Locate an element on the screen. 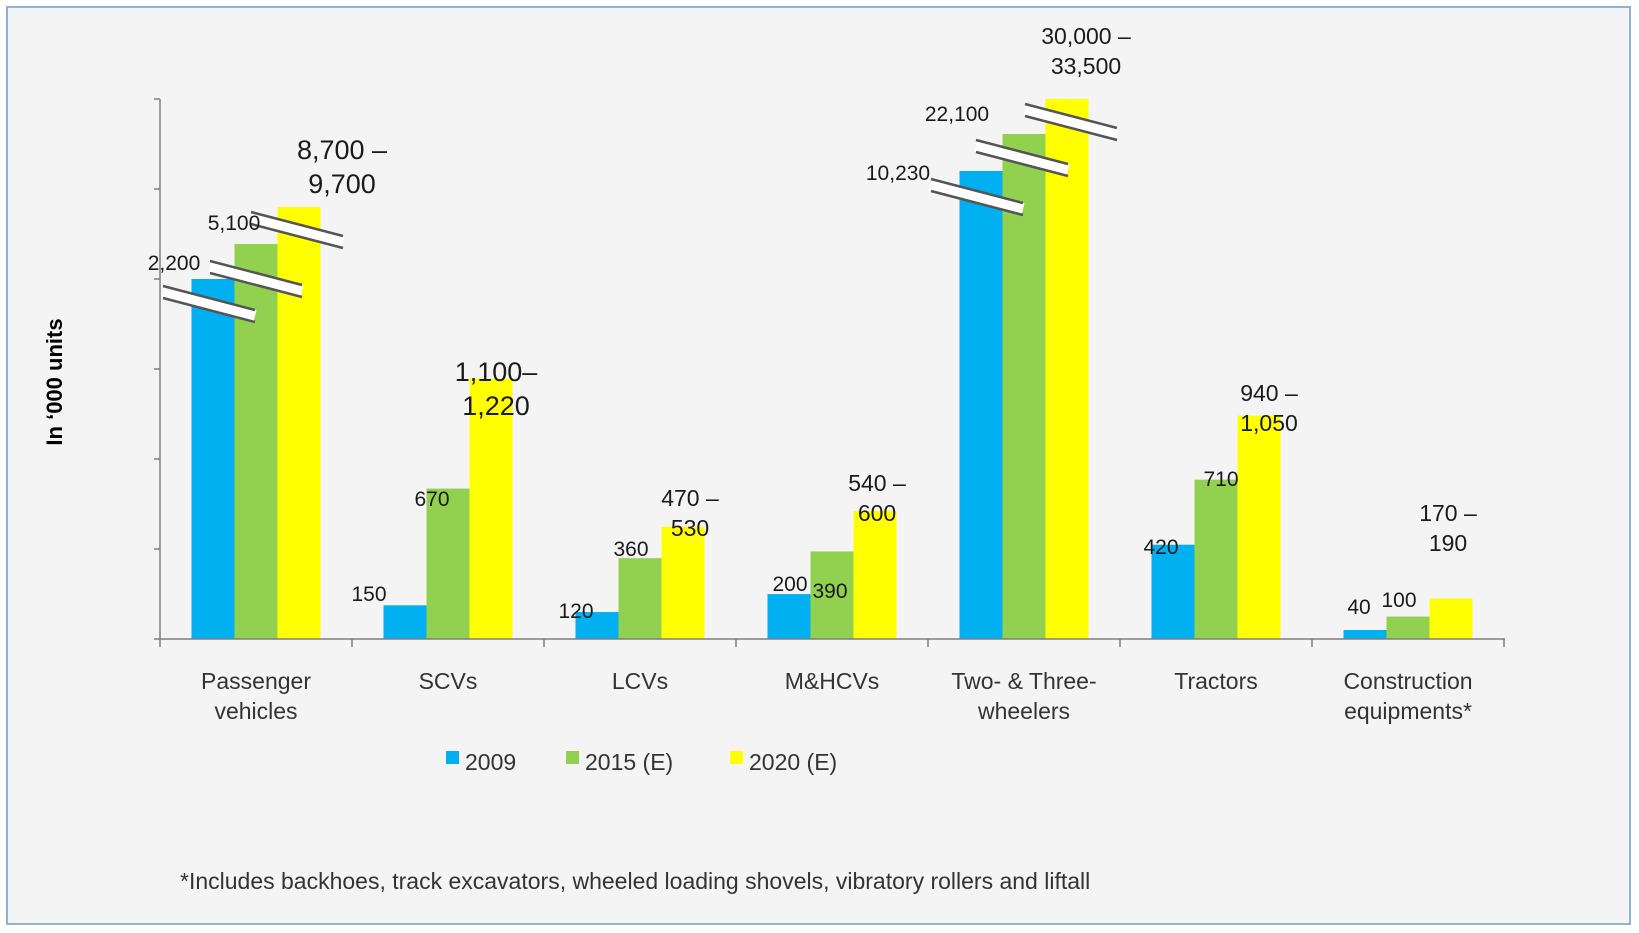 This screenshot has height=933, width=1639. data-label-1-1-0: 670 is located at coordinates (431, 499).